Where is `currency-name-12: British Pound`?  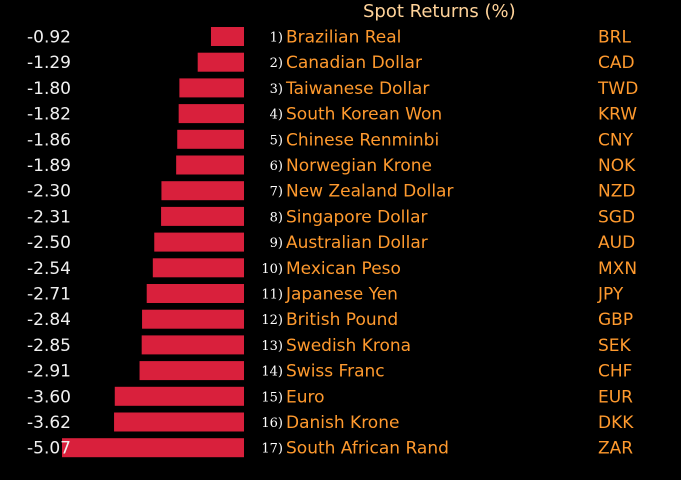 currency-name-12: British Pound is located at coordinates (342, 320).